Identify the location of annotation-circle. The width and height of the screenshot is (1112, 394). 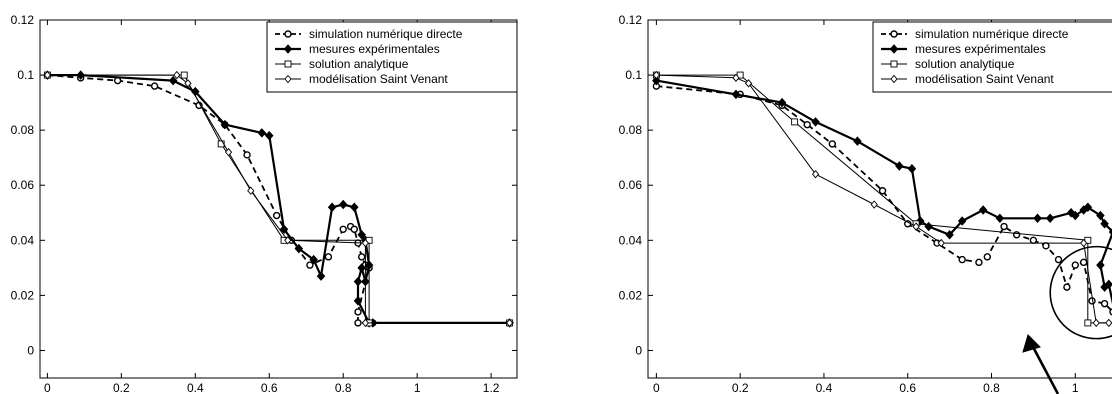
(1080, 292).